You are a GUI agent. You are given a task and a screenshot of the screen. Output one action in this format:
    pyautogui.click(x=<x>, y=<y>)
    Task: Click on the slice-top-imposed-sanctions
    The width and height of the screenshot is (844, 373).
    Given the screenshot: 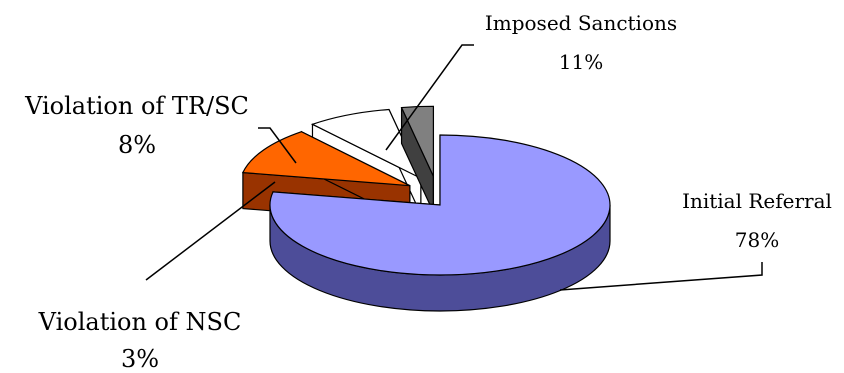 What is the action you would take?
    pyautogui.click(x=326, y=159)
    